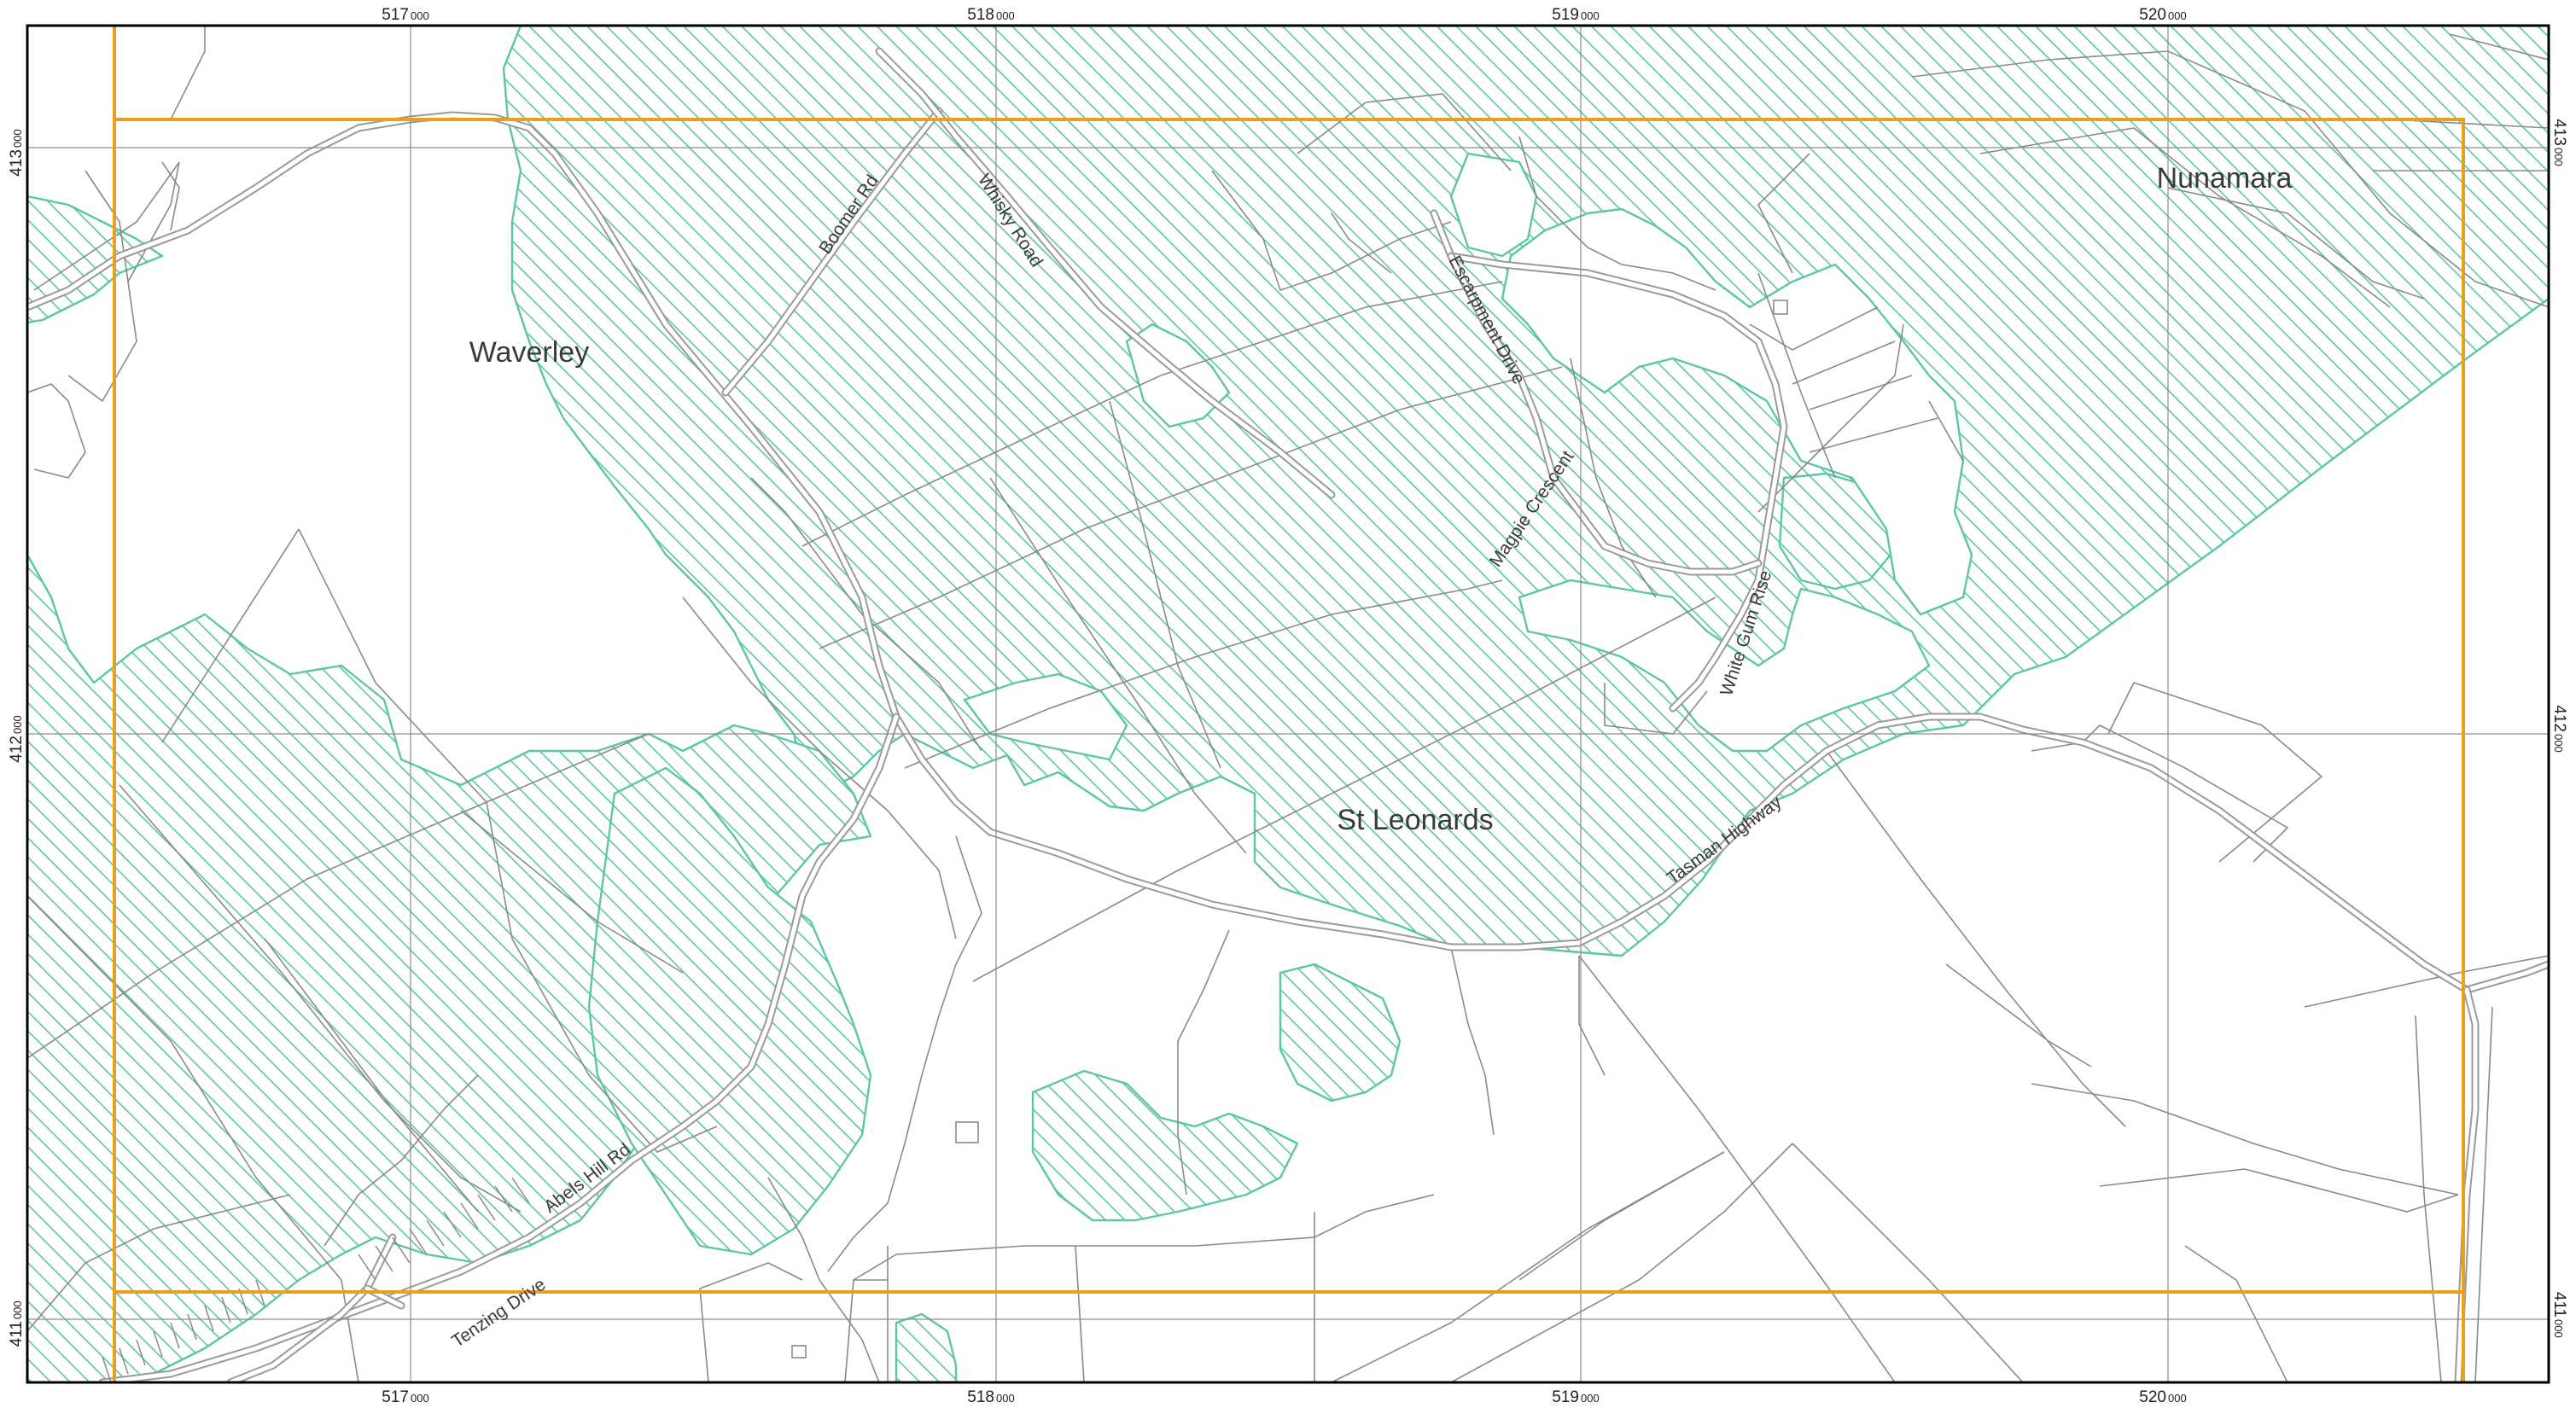 The height and width of the screenshot is (1408, 2576). What do you see at coordinates (316, 1279) in the screenshot?
I see `subdivision-lots` at bounding box center [316, 1279].